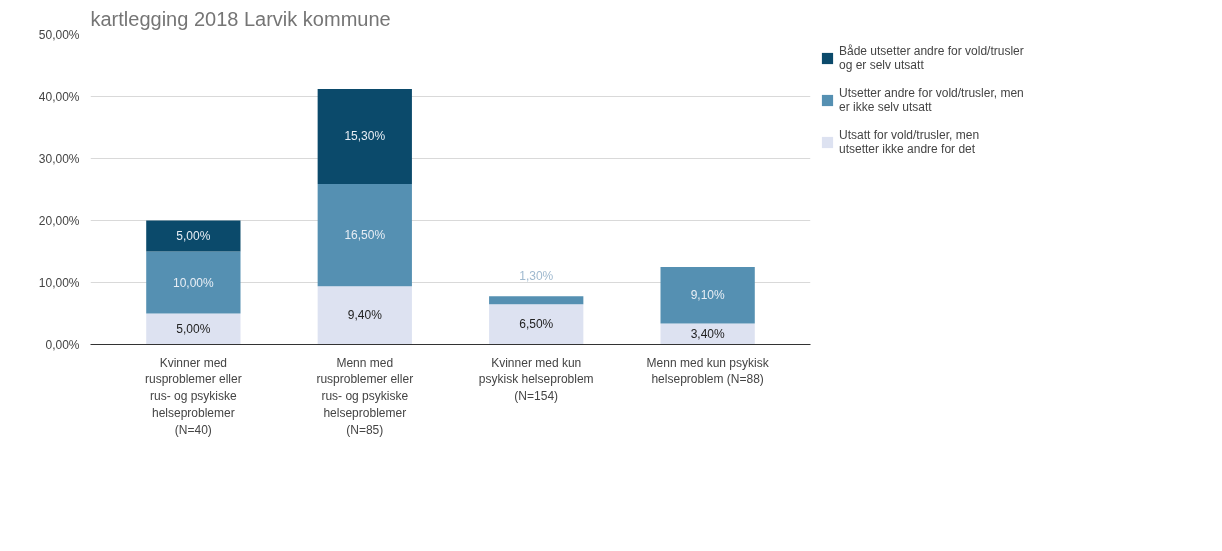 This screenshot has width=1222, height=551. I want to click on y-tick-label: 20,00%, so click(59, 220).